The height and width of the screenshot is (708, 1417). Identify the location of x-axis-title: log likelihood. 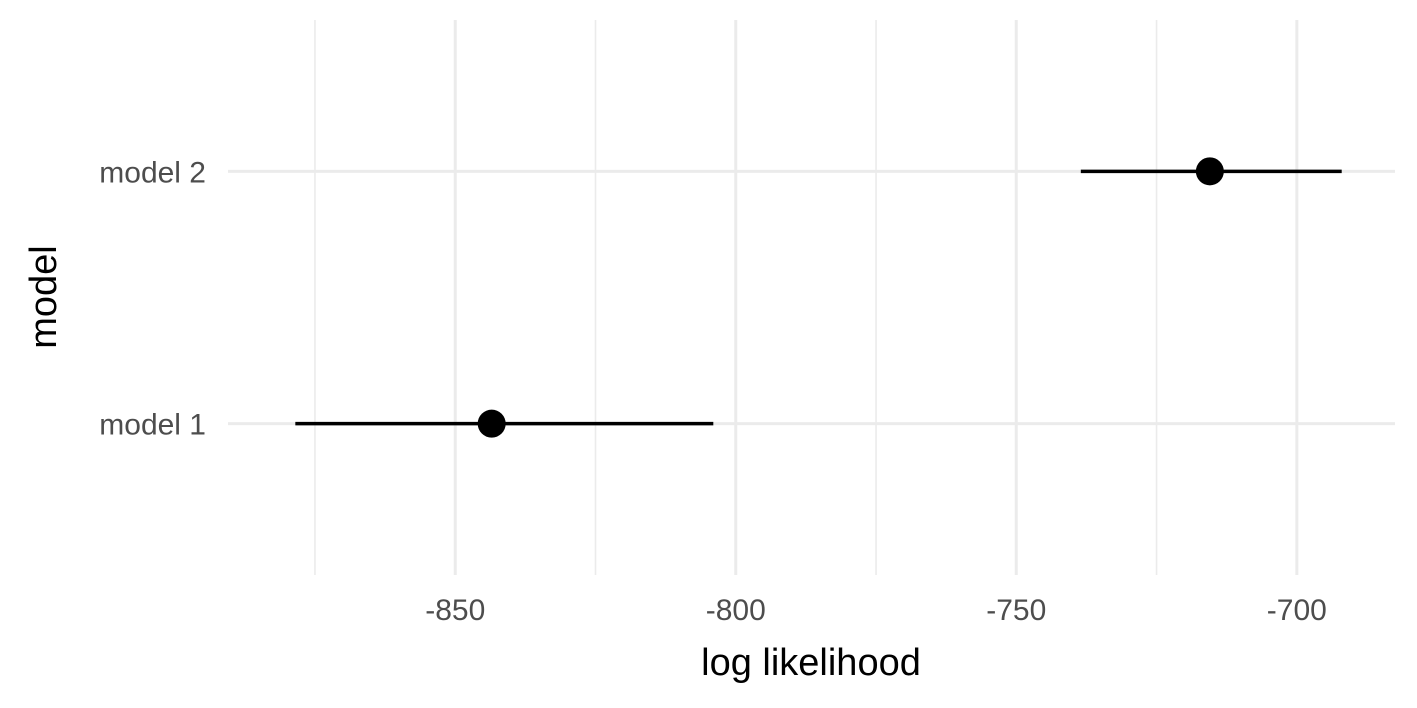
(811, 663).